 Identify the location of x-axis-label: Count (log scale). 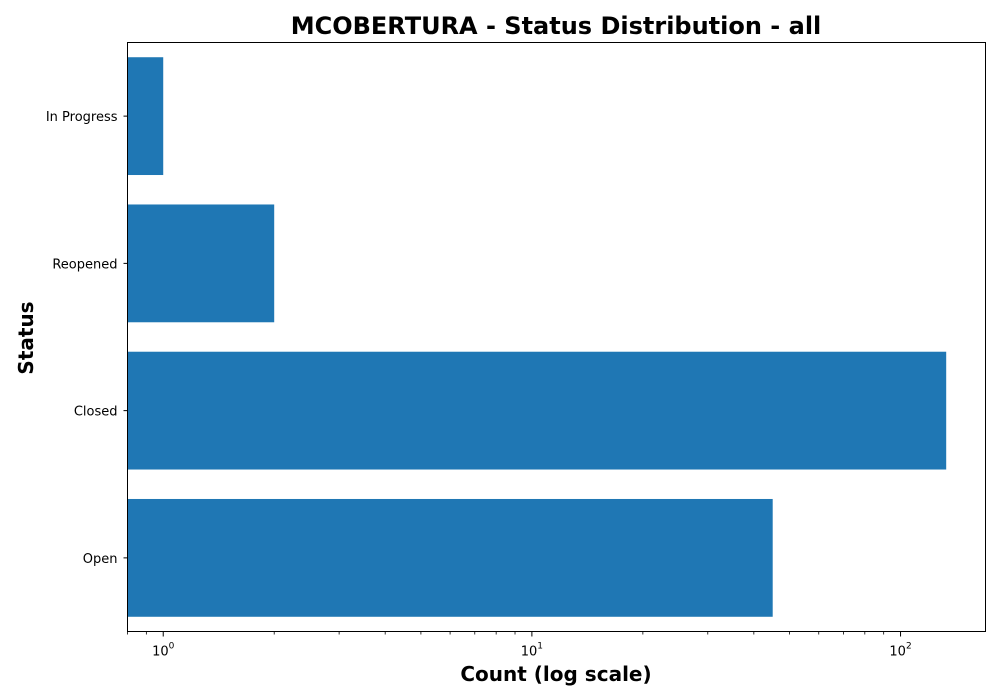
(555, 674).